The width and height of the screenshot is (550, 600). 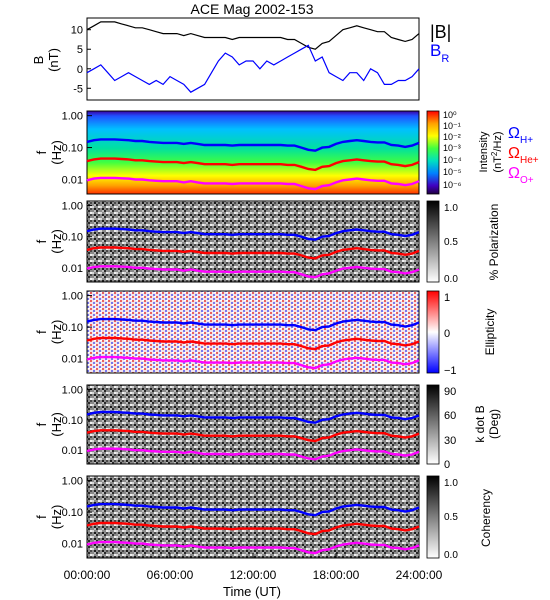 What do you see at coordinates (450, 392) in the screenshot?
I see `svg-text: 90` at bounding box center [450, 392].